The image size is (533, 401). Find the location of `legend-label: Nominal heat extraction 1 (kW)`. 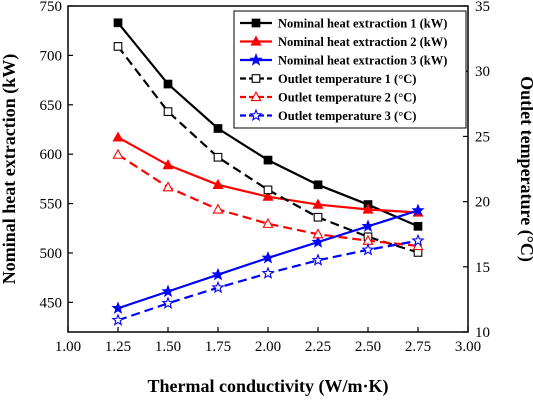

legend-label: Nominal heat extraction 1 (kW) is located at coordinates (362, 24).